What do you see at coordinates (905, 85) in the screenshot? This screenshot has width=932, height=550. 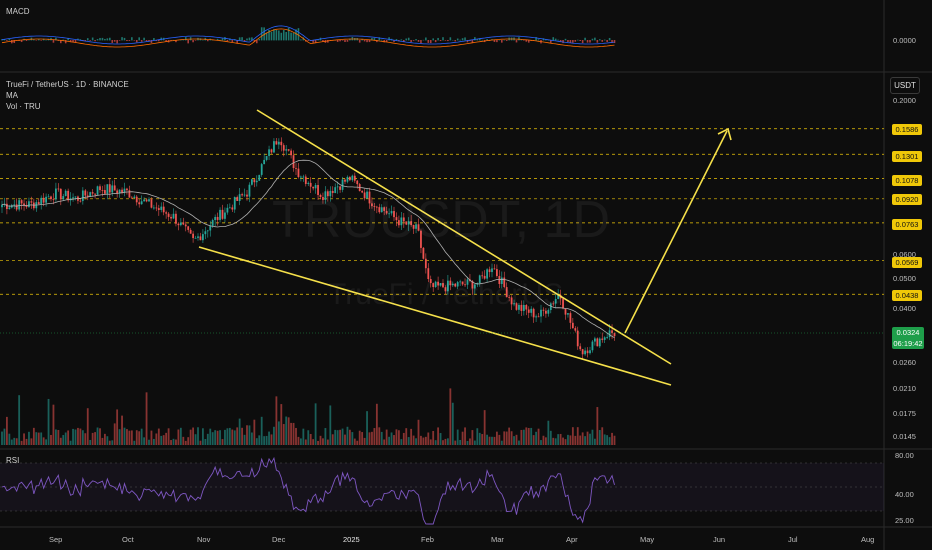 I see `currency-unit-button: USDT` at bounding box center [905, 85].